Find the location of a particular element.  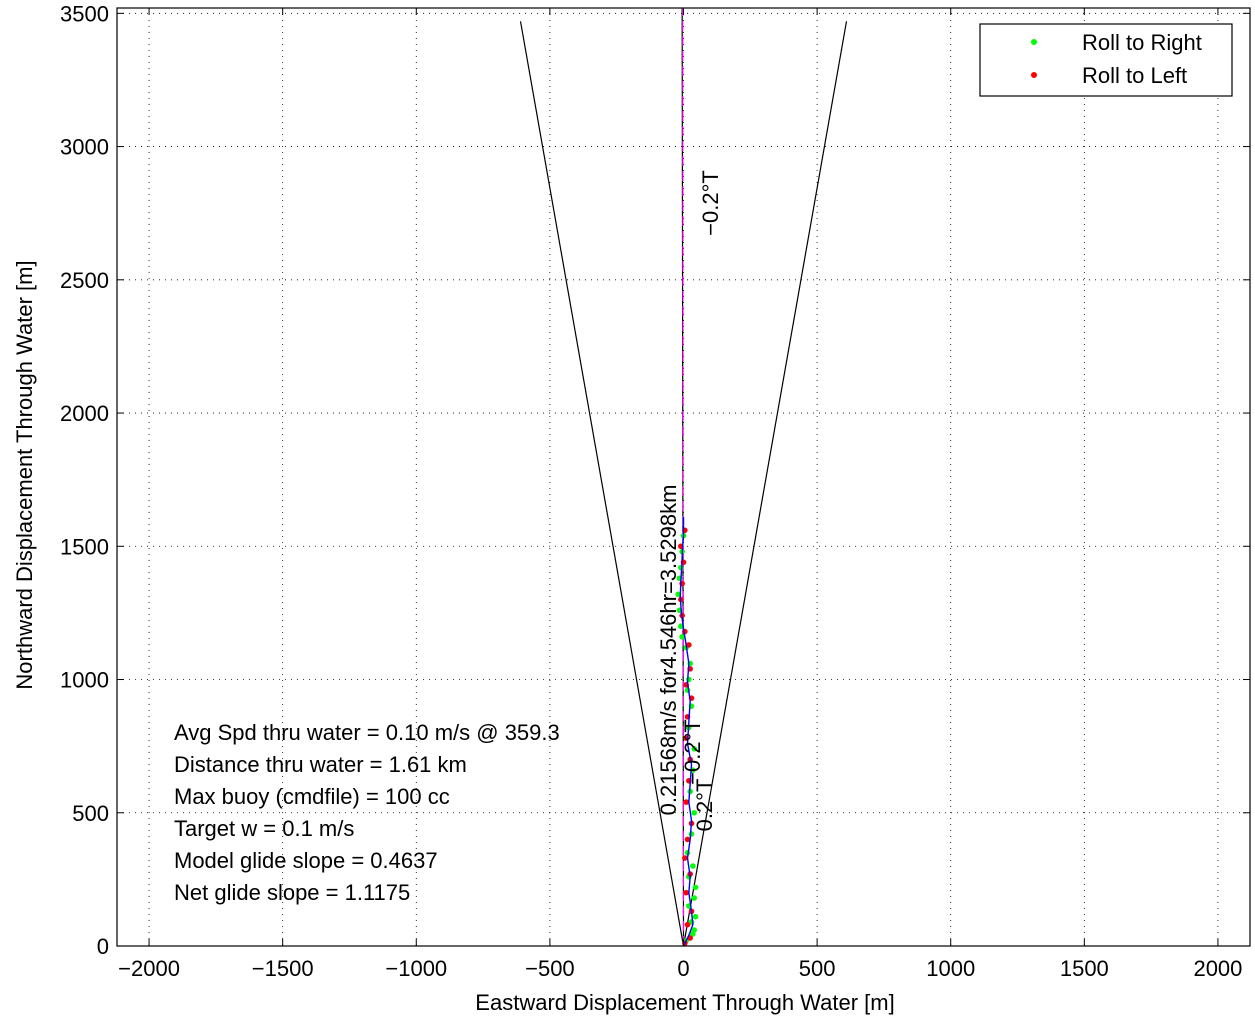

annotation-net-glide-slope: Net glide slope = 1.1175 is located at coordinates (292, 892).